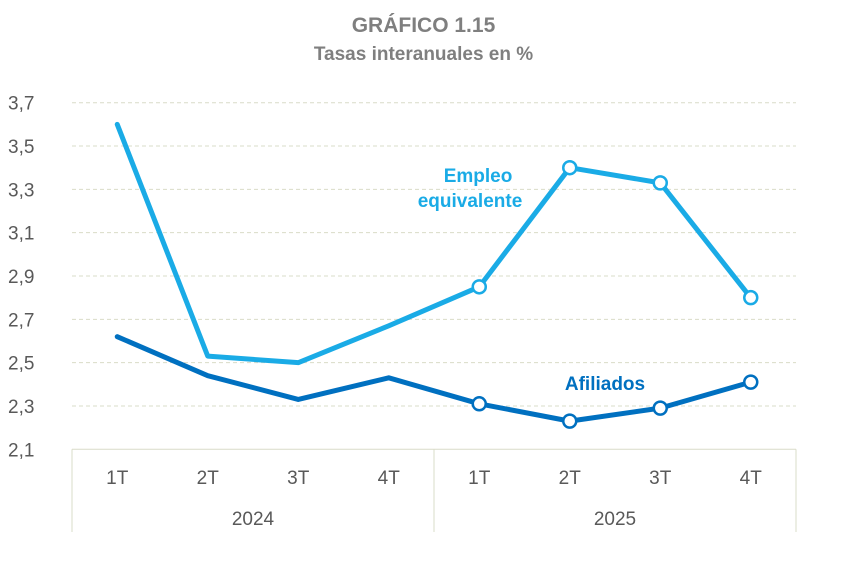  What do you see at coordinates (21, 364) in the screenshot?
I see `y-tick-label: 2,5` at bounding box center [21, 364].